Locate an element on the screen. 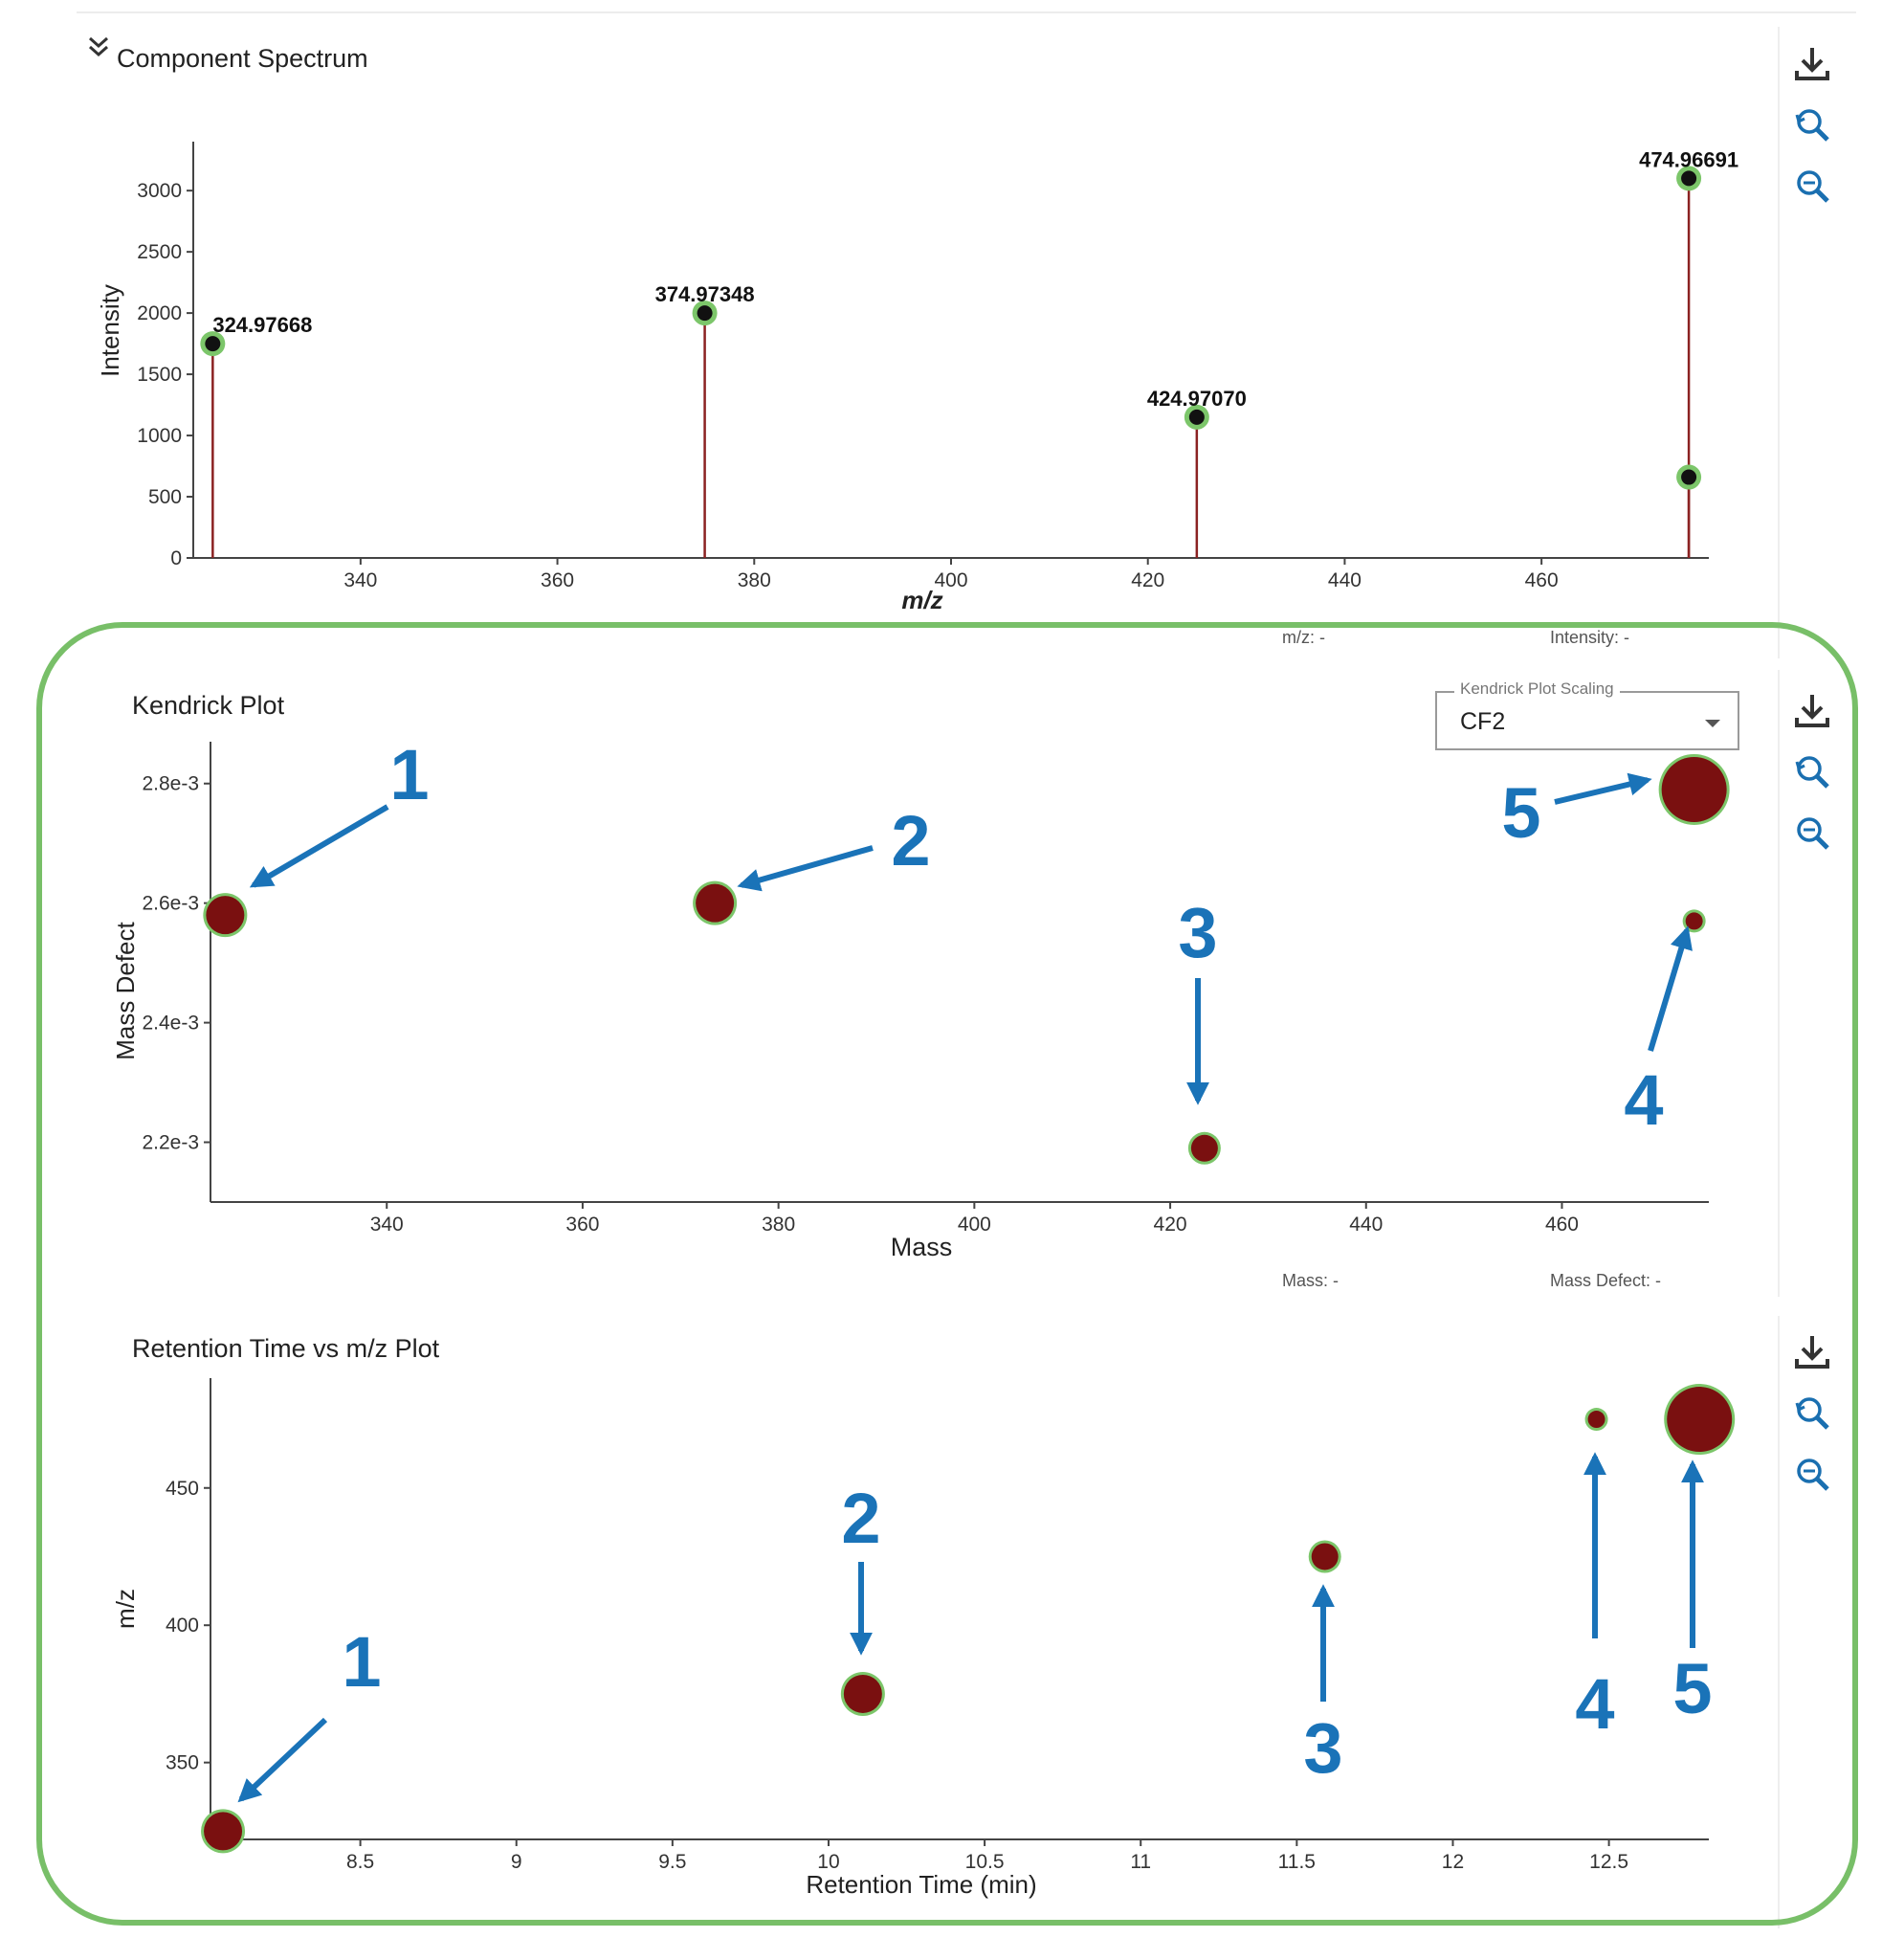 This screenshot has height=1960, width=1882. y-tick-label: 350 is located at coordinates (182, 1763).